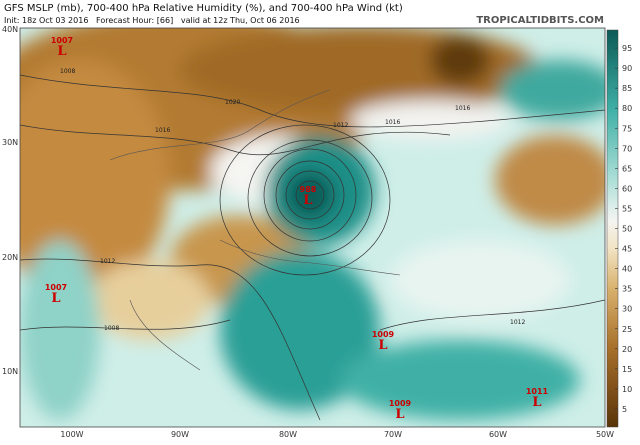 Image resolution: width=640 pixels, height=445 pixels. What do you see at coordinates (10, 257) in the screenshot?
I see `latitude-label: 20N` at bounding box center [10, 257].